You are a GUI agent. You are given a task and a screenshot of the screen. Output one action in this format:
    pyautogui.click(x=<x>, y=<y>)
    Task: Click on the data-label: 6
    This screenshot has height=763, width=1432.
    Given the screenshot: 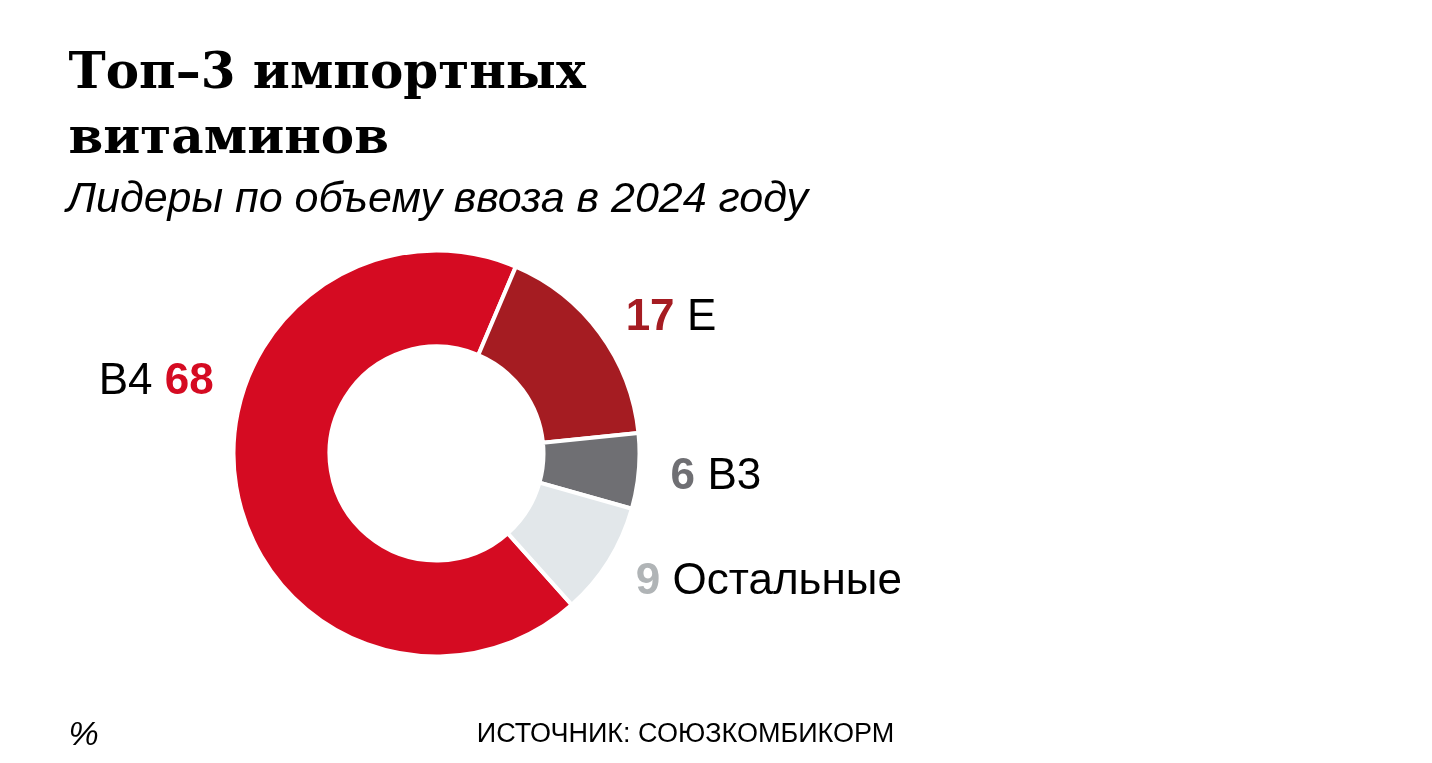 What is the action you would take?
    pyautogui.click(x=683, y=474)
    